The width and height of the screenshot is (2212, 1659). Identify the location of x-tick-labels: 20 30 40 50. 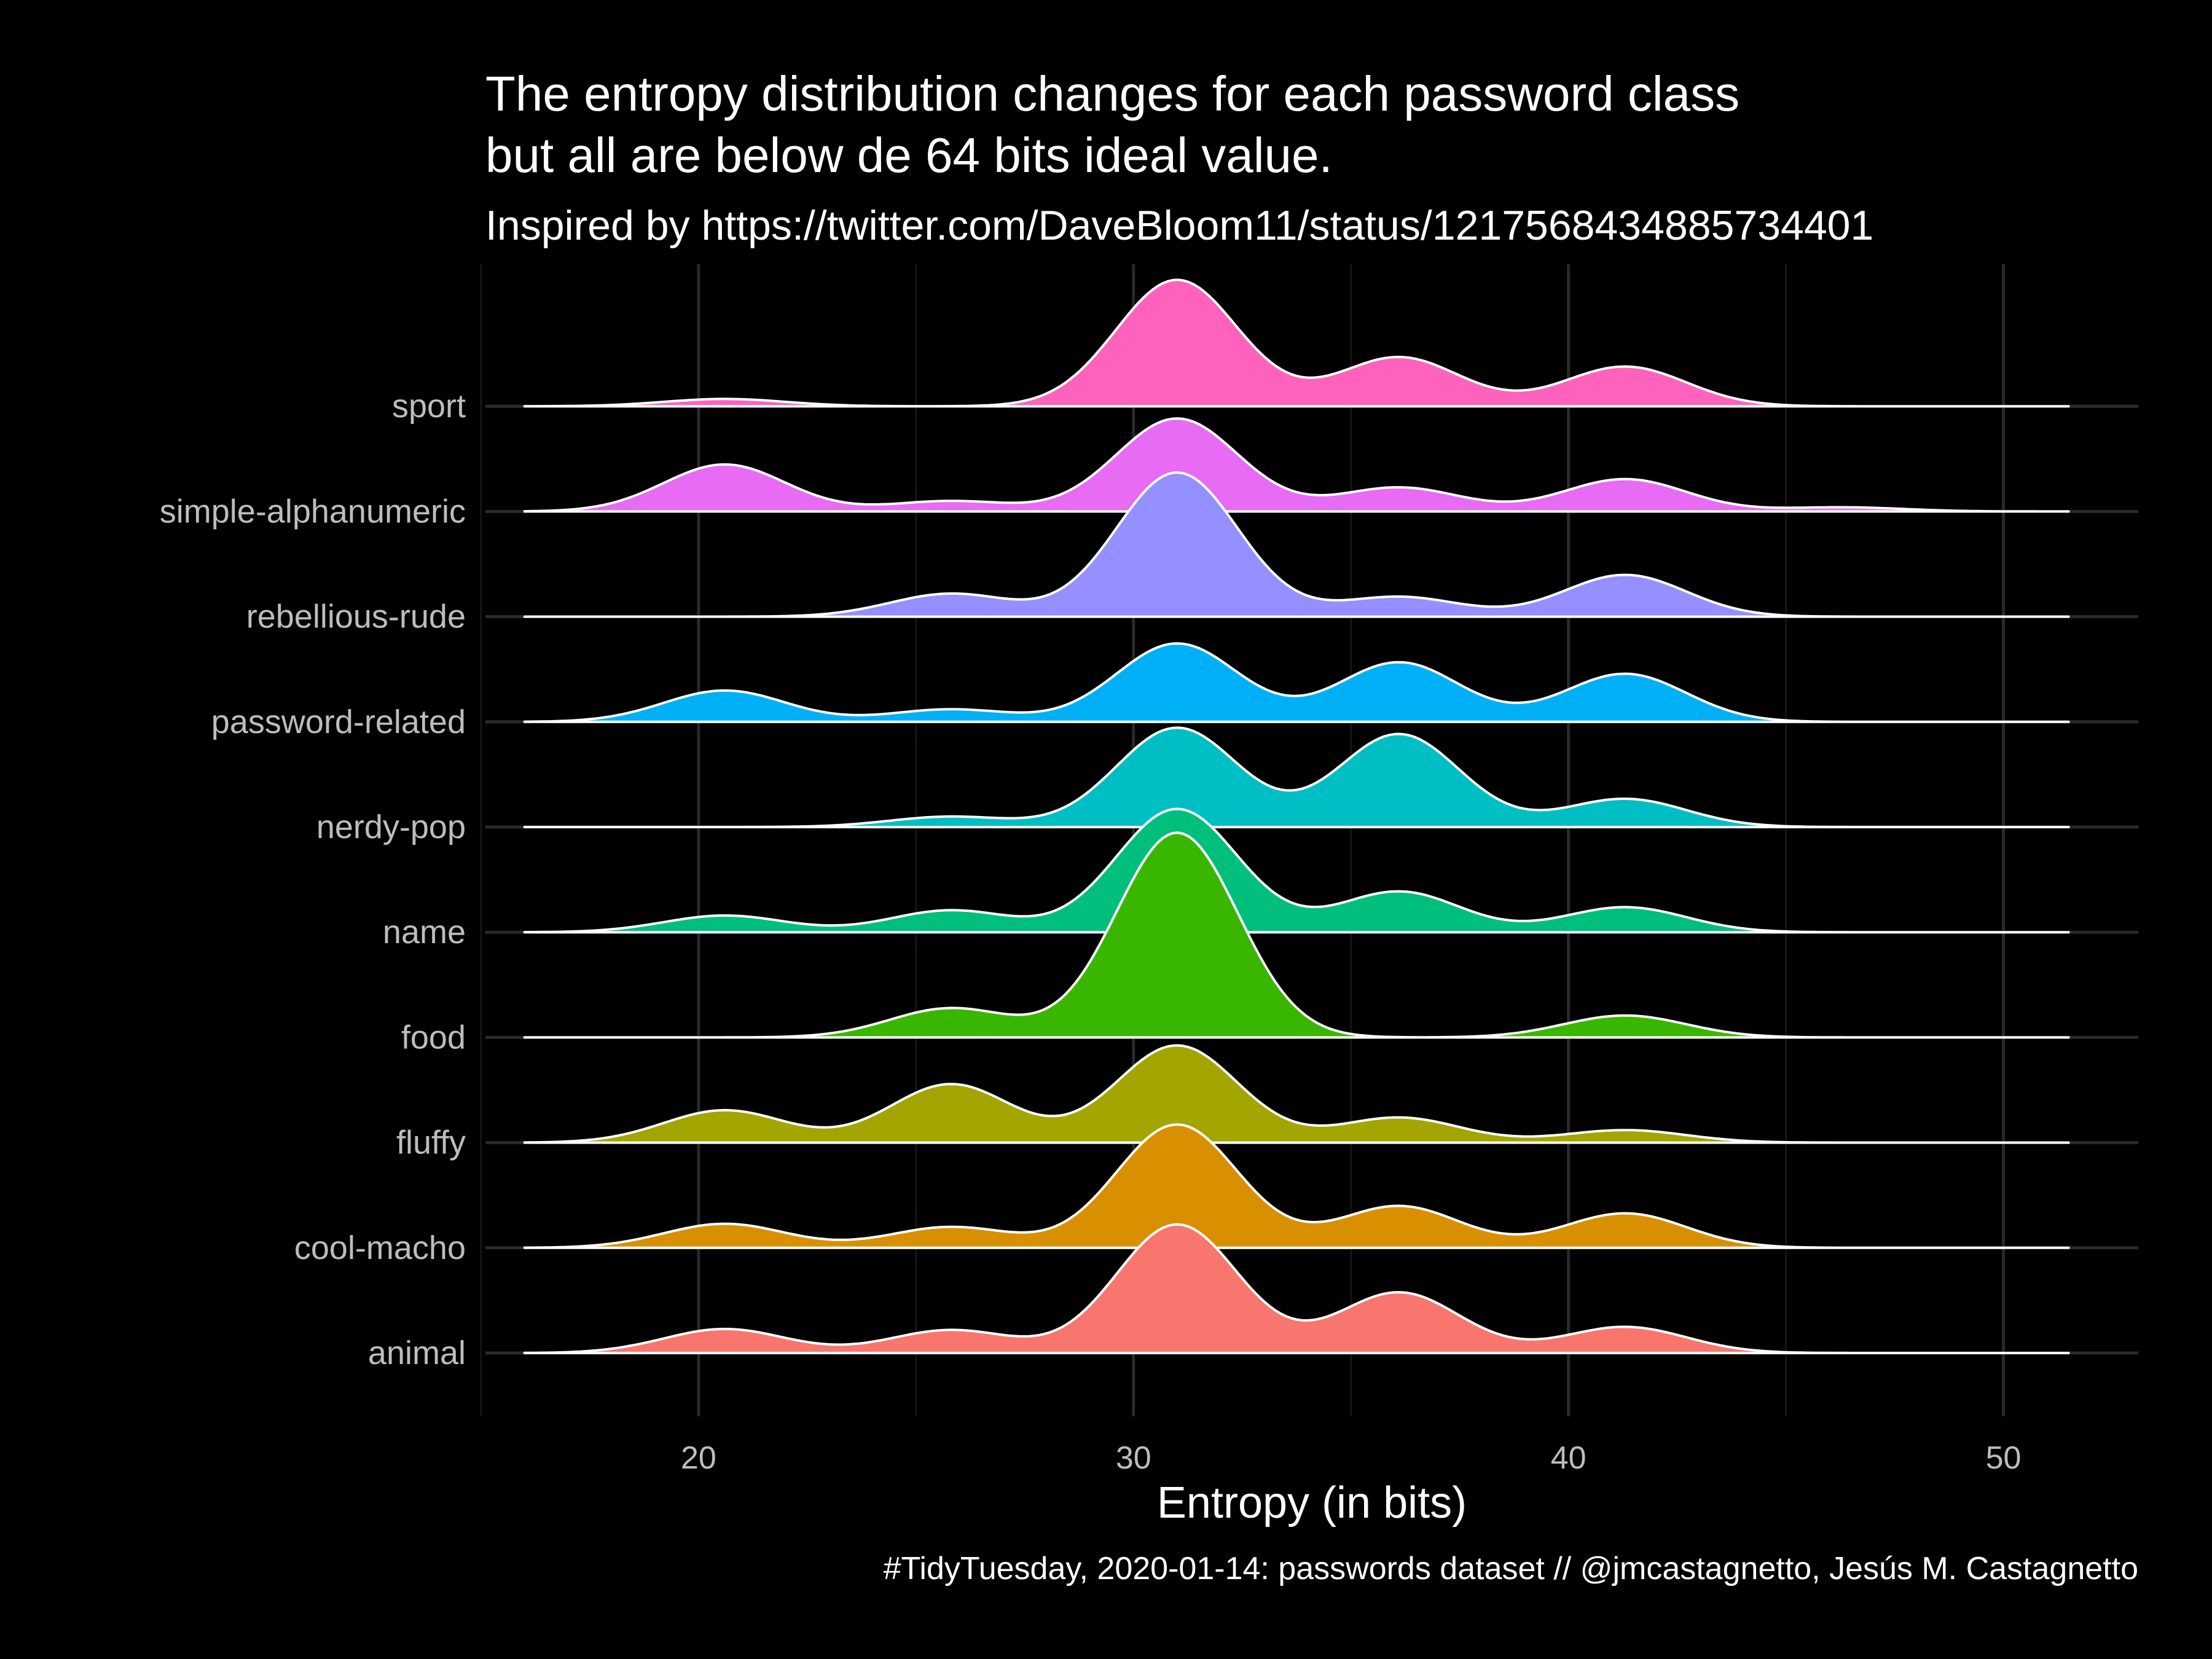
(1351, 1458).